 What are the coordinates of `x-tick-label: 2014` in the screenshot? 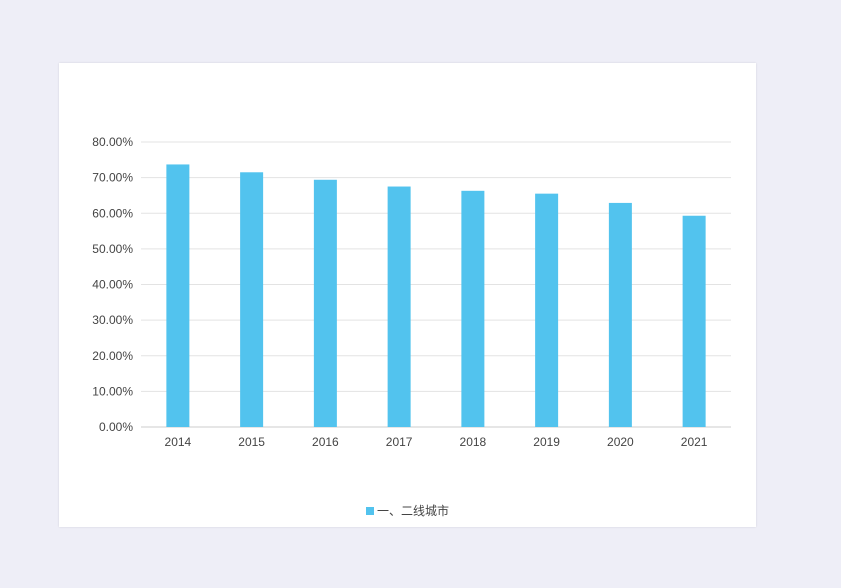 It's located at (178, 442).